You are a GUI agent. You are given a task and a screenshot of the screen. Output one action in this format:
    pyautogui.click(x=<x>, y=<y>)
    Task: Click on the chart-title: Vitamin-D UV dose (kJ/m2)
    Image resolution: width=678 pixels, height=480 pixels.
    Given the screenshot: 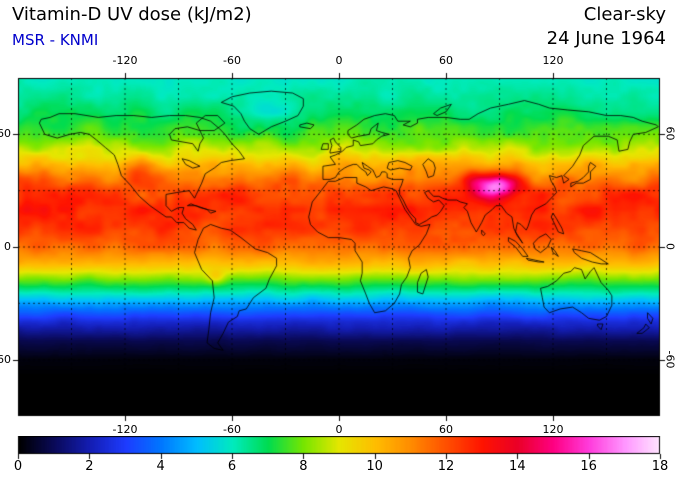 What is the action you would take?
    pyautogui.click(x=132, y=14)
    